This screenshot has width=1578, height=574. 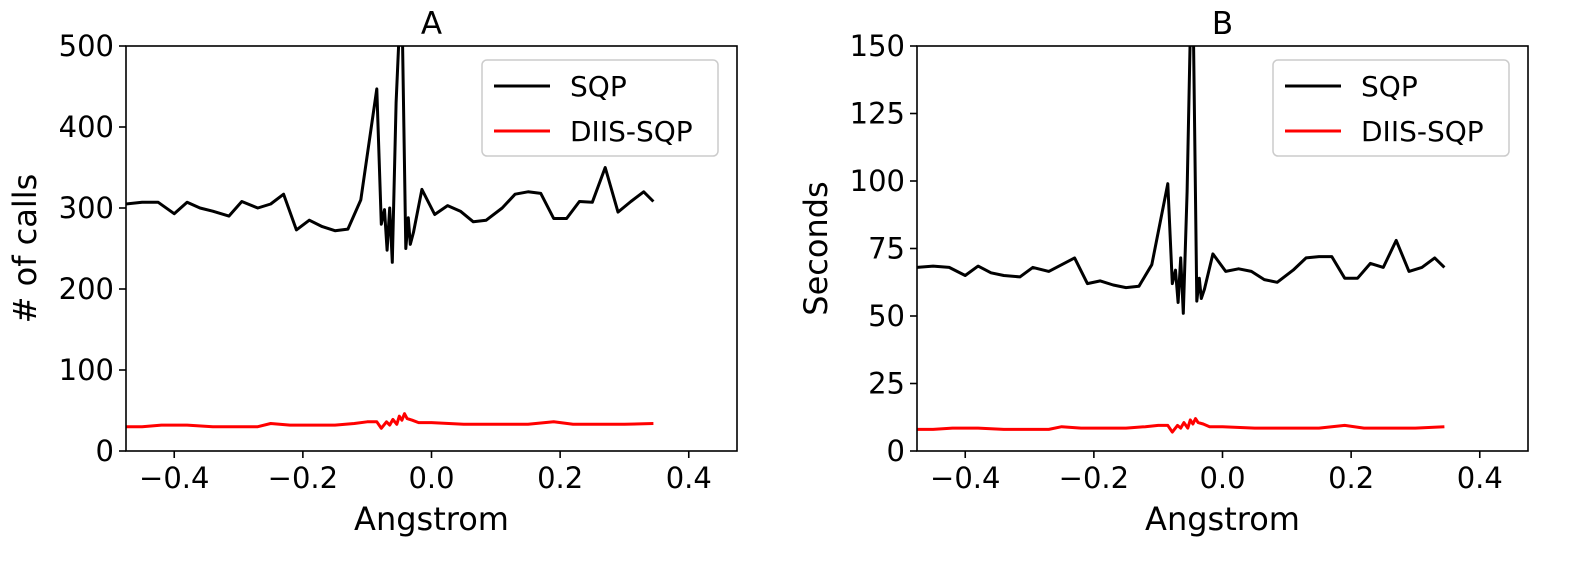 What do you see at coordinates (86, 289) in the screenshot?
I see `y-tick-label: 200` at bounding box center [86, 289].